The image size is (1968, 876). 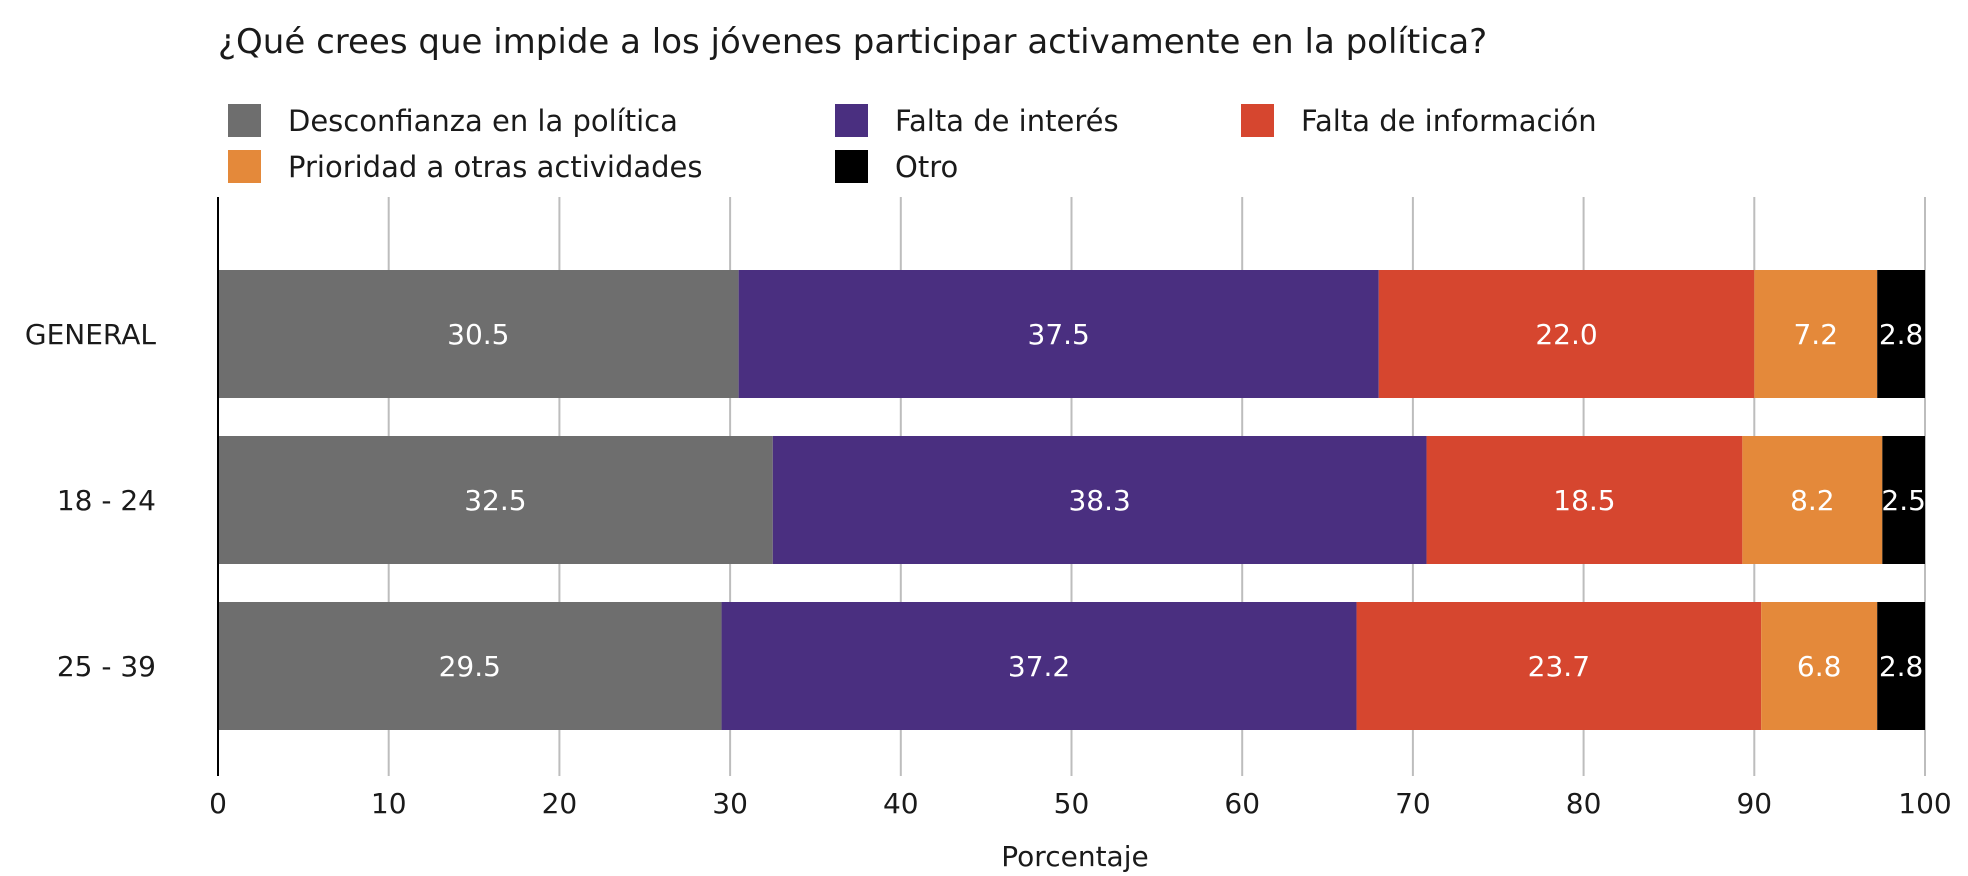 I want to click on data-label: 32.5, so click(x=495, y=500).